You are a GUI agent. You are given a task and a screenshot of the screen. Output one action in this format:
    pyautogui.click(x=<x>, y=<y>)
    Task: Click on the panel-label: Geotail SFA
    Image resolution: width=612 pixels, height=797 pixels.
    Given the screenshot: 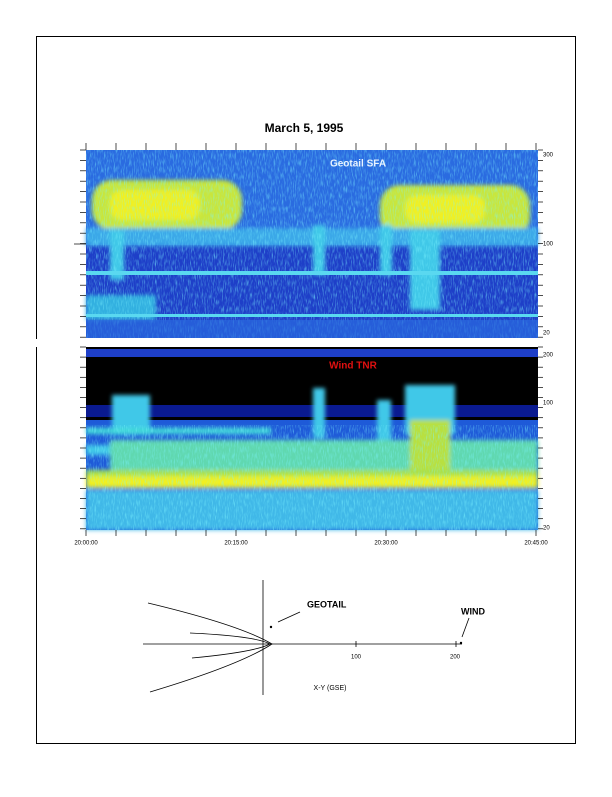 What is the action you would take?
    pyautogui.click(x=358, y=164)
    